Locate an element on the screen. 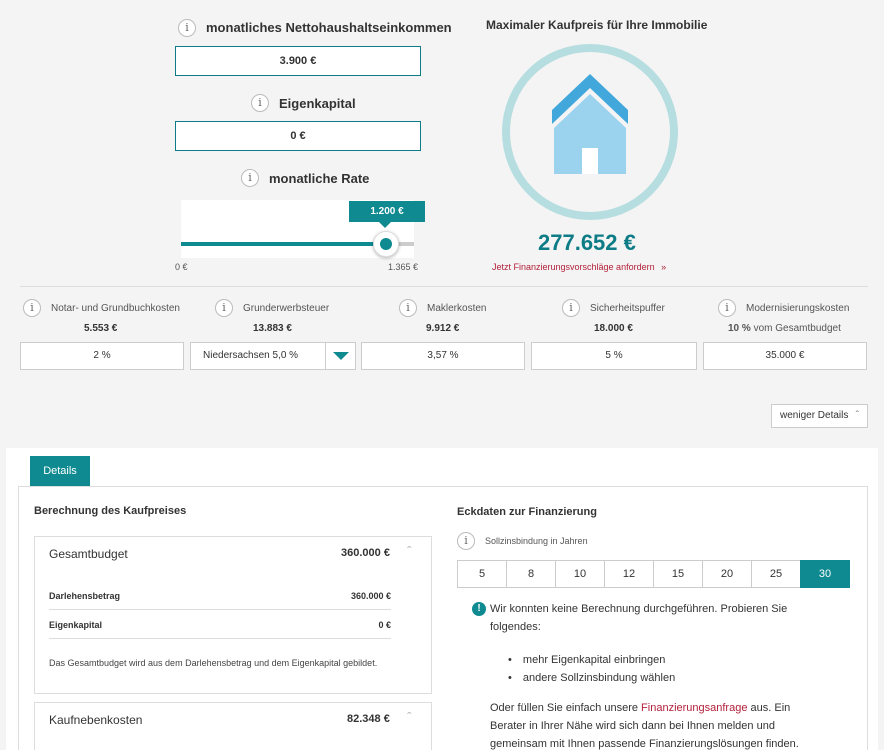  equity-label: Eigenkapital is located at coordinates (317, 103).